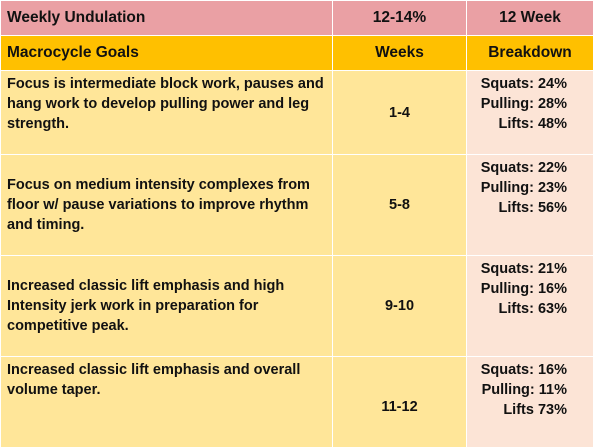  I want to click on squats-percent: Squats: 24%, so click(520, 84).